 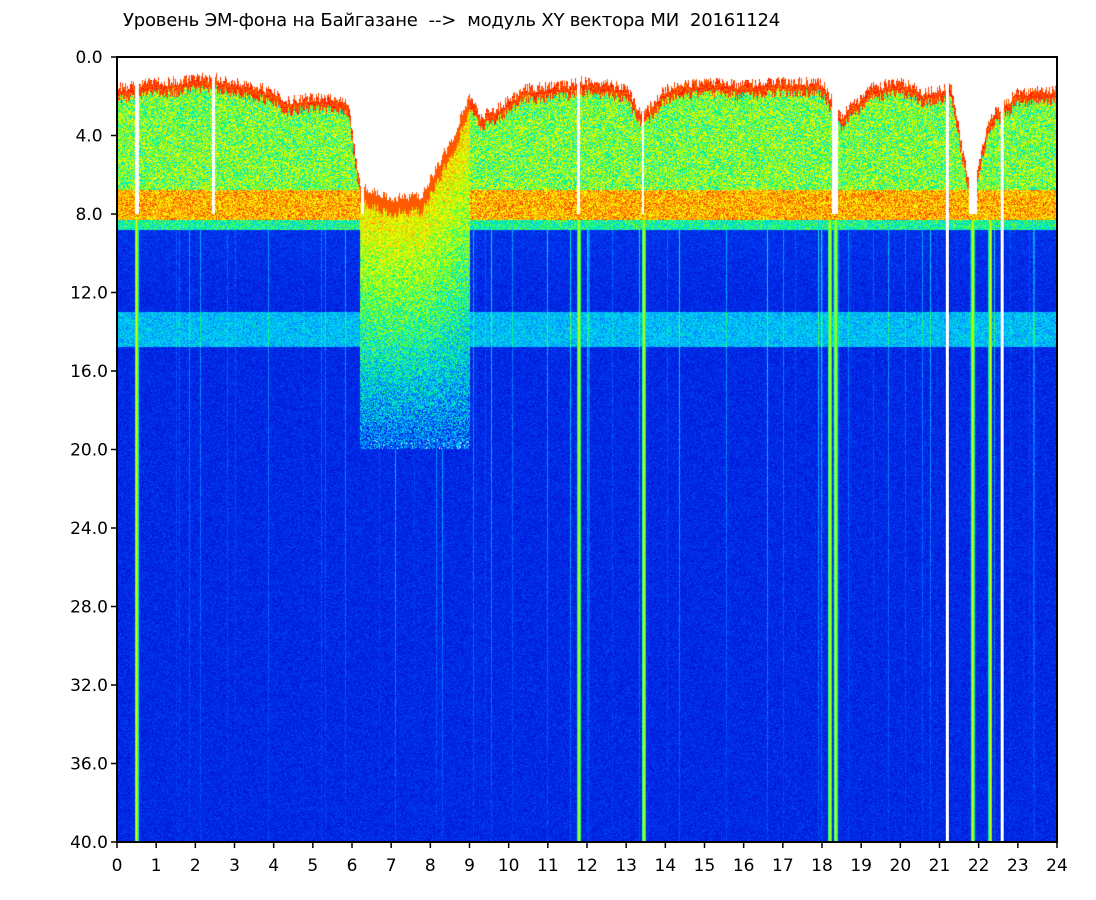 I want to click on x-axis: 0 1 2 3 4 5 6 7 8 9 10 11 12 13 14 15 16 17 18 19 20 21 22 23 24, so click(x=590, y=859).